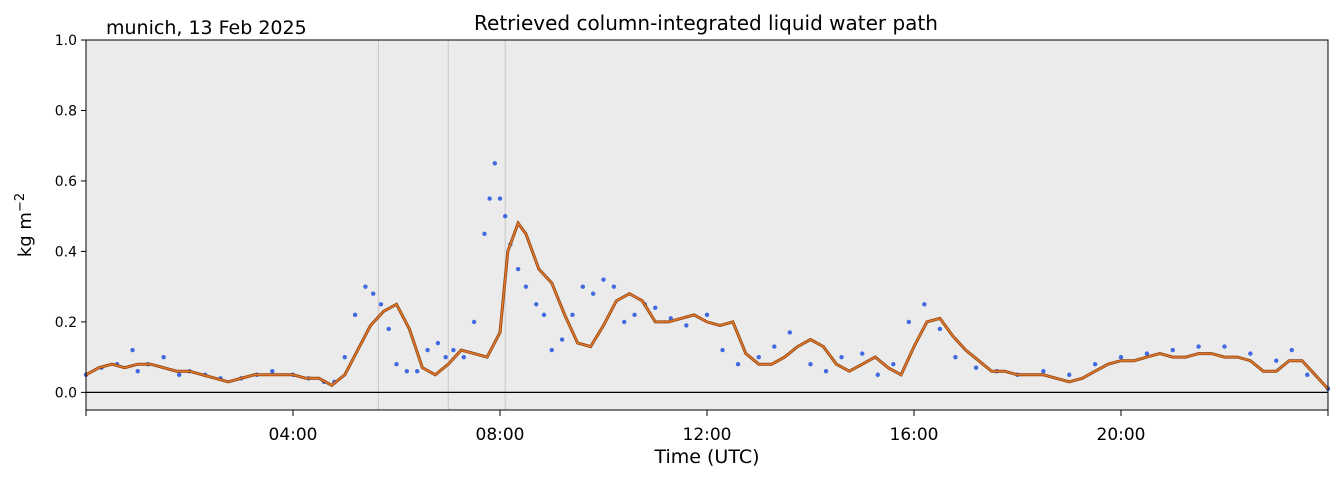 This screenshot has height=478, width=1339. What do you see at coordinates (66, 393) in the screenshot?
I see `y-tick-label: 0.0` at bounding box center [66, 393].